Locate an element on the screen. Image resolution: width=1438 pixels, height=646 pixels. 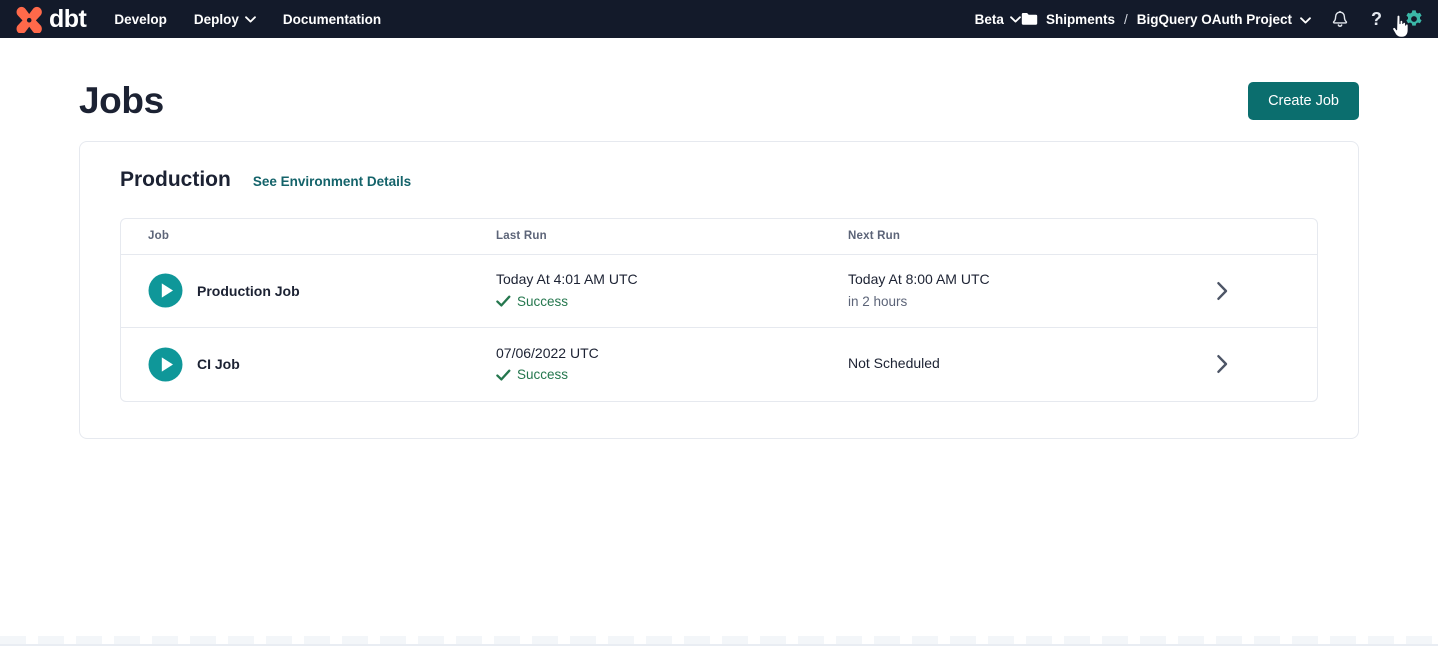
navbar-left-group: dbt Develop Deploy Documentation is located at coordinates (209, 19).